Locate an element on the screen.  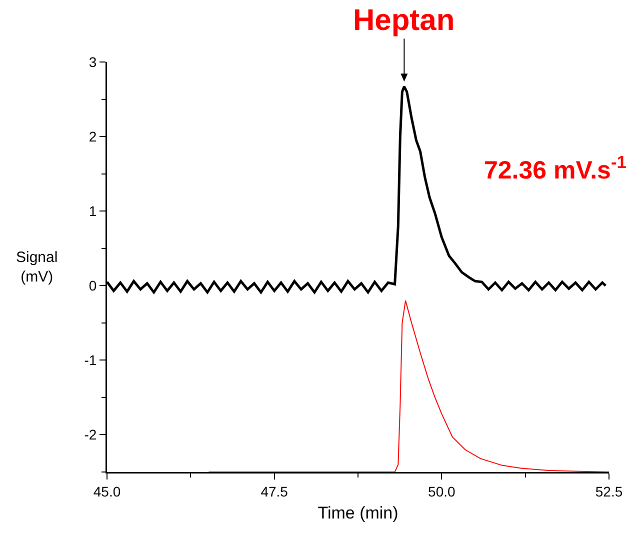
y-tick-label: 2 is located at coordinates (92, 136).